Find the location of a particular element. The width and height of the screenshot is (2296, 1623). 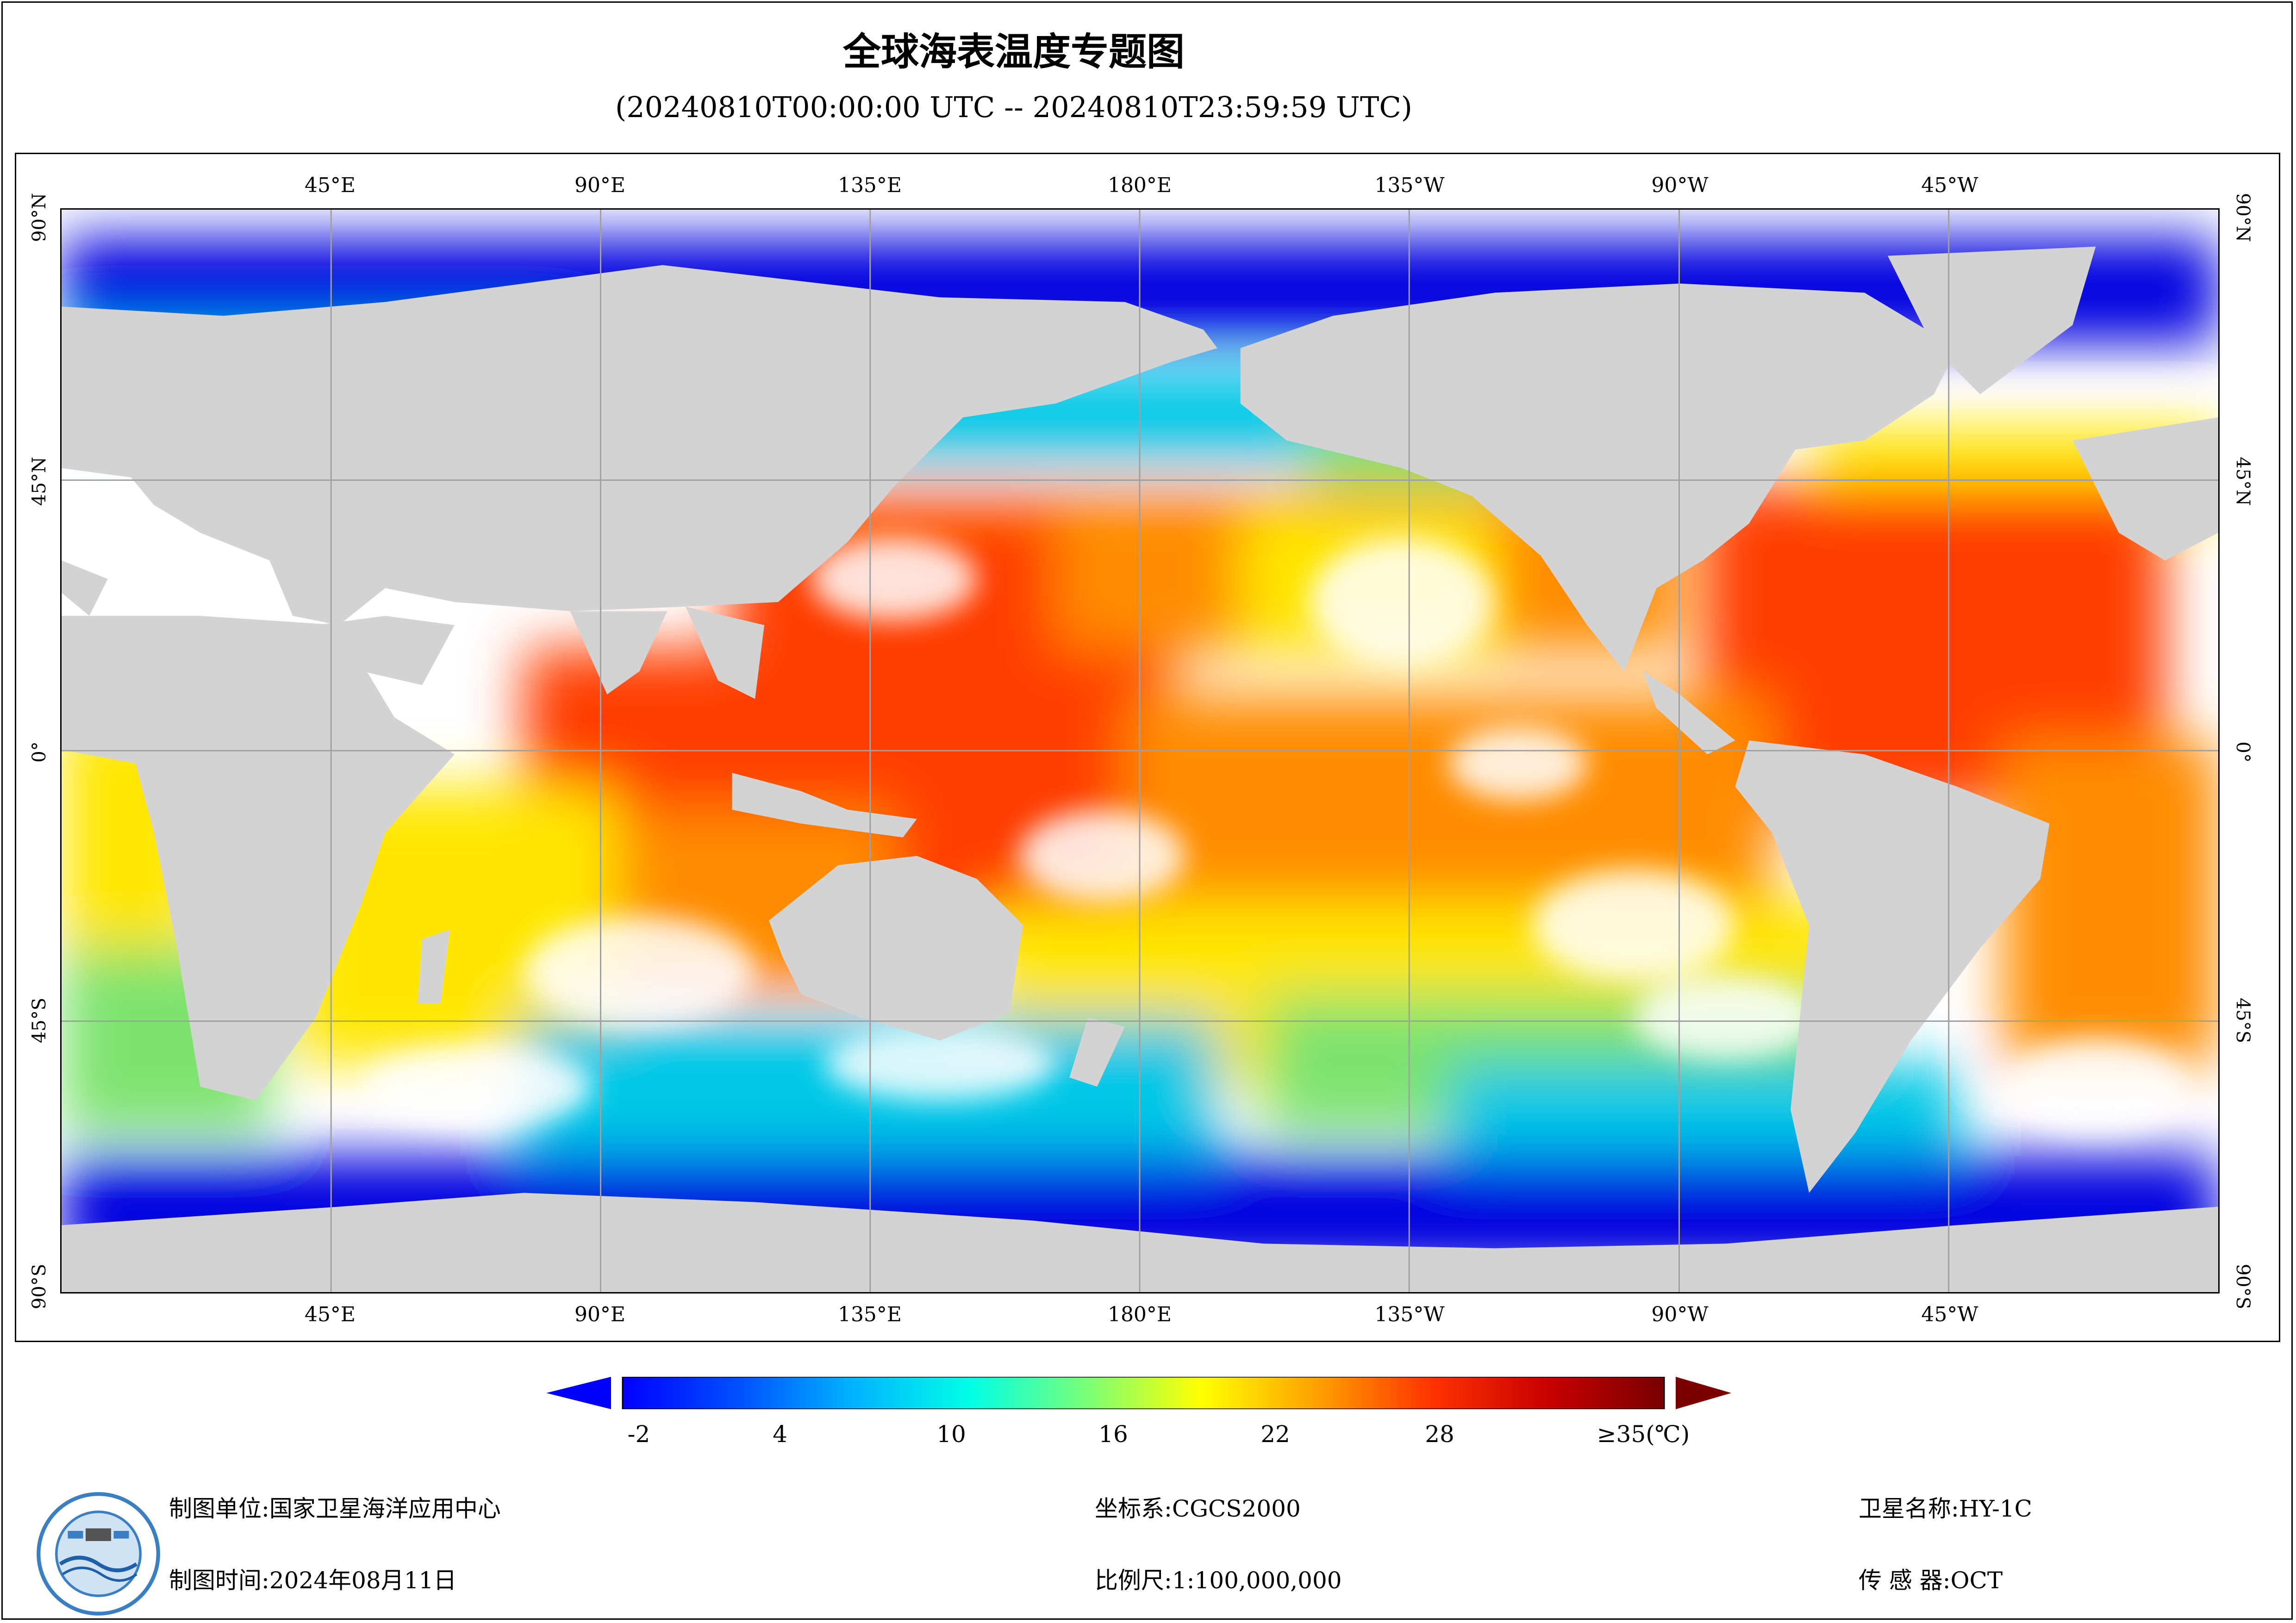

lat-label-right: 90°S is located at coordinates (2242, 1286).